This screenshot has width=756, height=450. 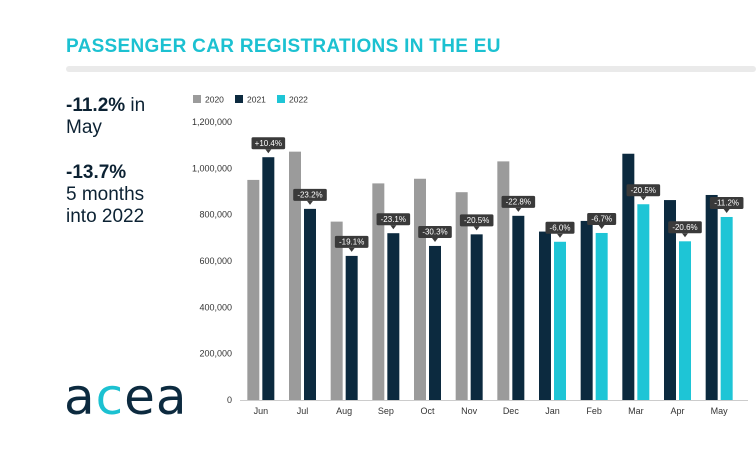 I want to click on bar-2020-aug, so click(x=336, y=310).